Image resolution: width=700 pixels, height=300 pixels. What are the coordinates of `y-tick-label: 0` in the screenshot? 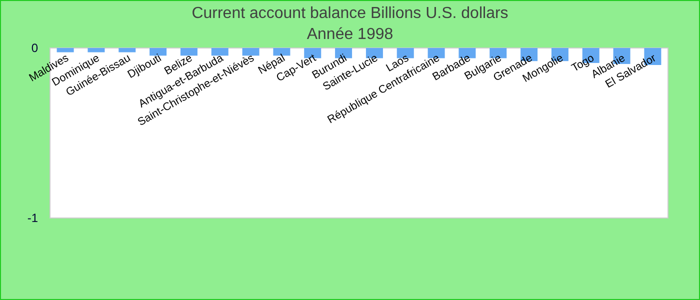 It's located at (34, 48).